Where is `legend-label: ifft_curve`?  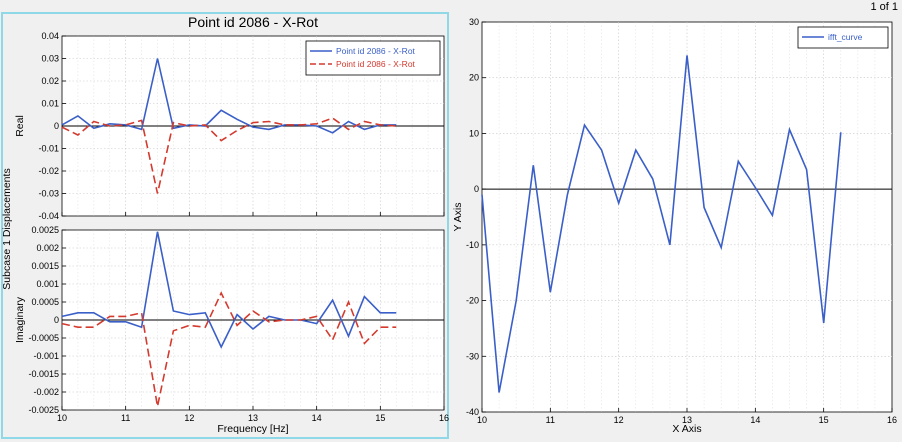
legend-label: ifft_curve is located at coordinates (845, 37).